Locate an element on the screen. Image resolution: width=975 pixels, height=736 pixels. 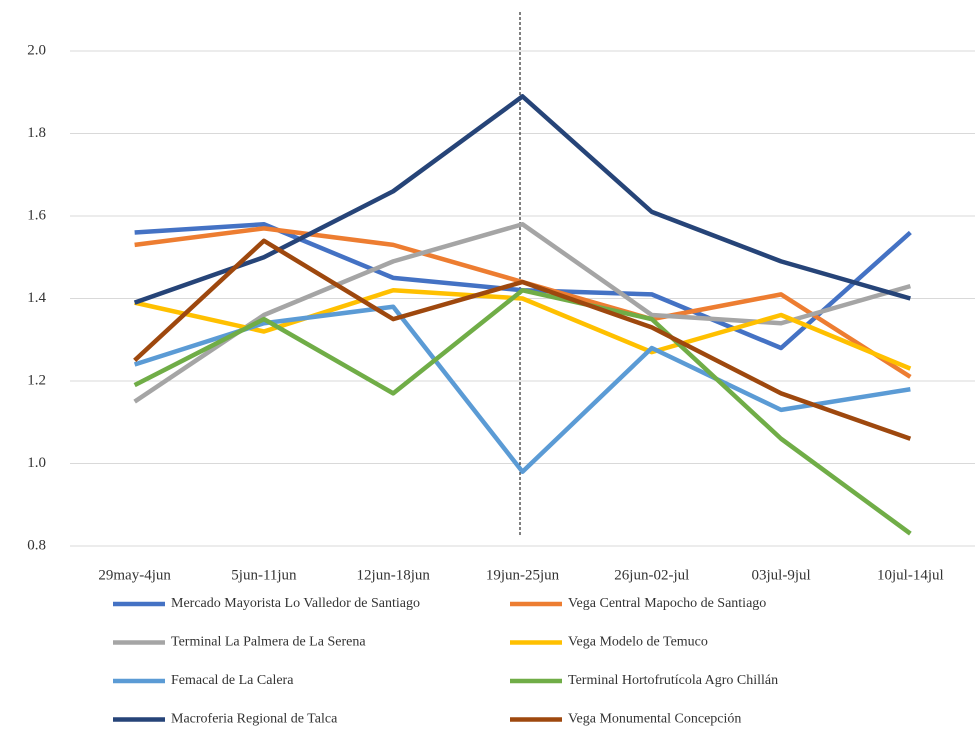
legend-label: Terminal Hortofrutícola Agro Chillán is located at coordinates (673, 680).